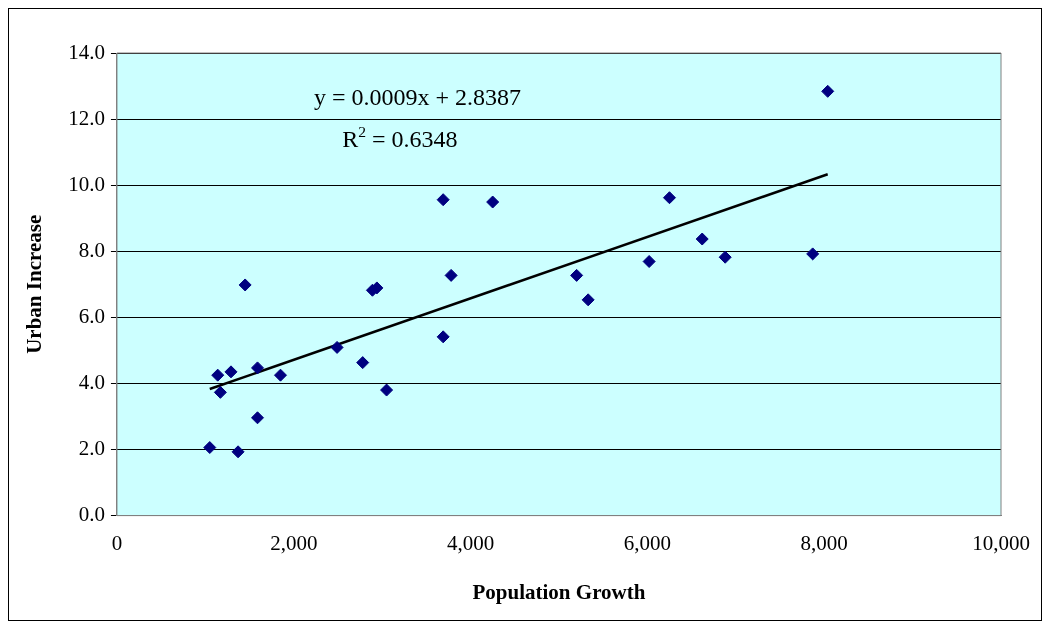 This screenshot has height=629, width=1050. What do you see at coordinates (117, 542) in the screenshot?
I see `x-tick-label: 0` at bounding box center [117, 542].